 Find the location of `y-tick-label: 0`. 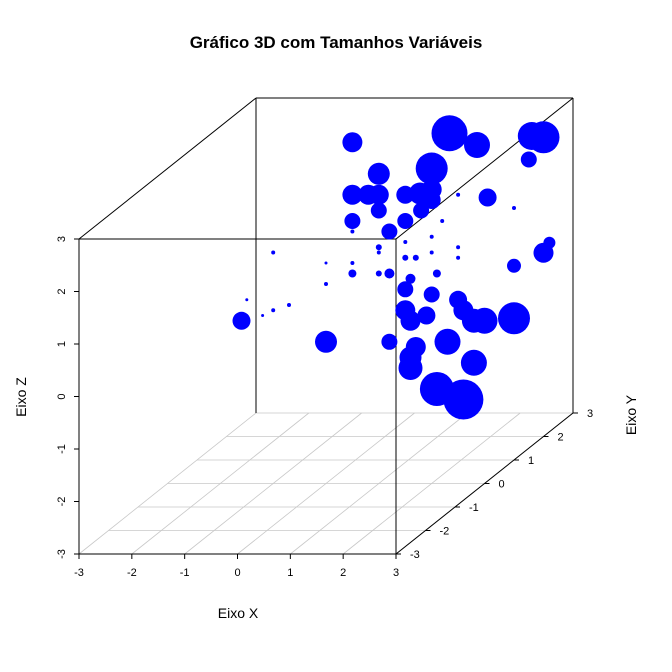

y-tick-label: 0 is located at coordinates (502, 485).